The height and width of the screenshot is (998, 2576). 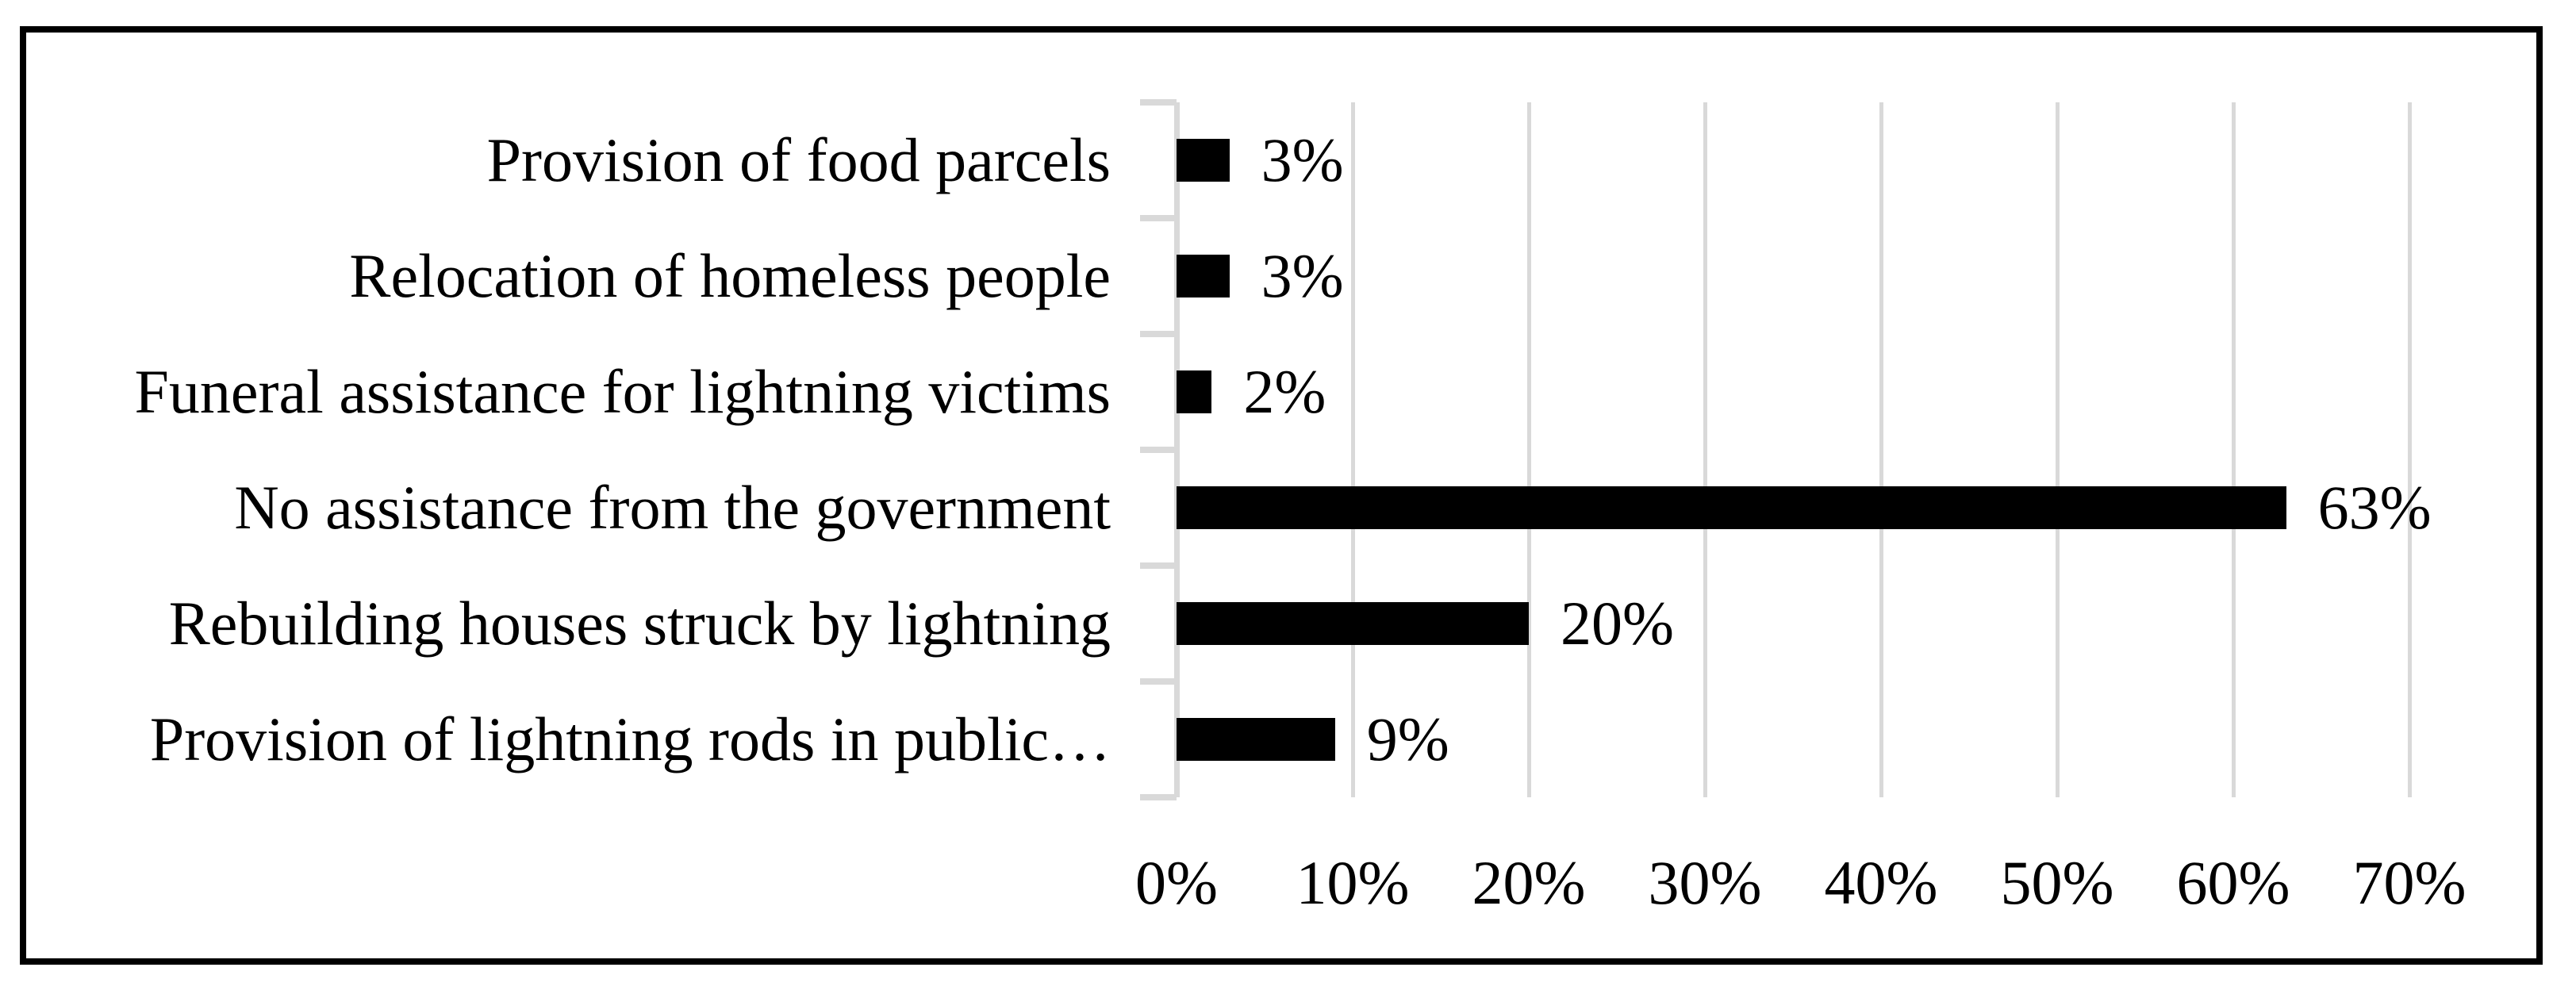 What do you see at coordinates (2374, 508) in the screenshot?
I see `bar-value-label: 63%` at bounding box center [2374, 508].